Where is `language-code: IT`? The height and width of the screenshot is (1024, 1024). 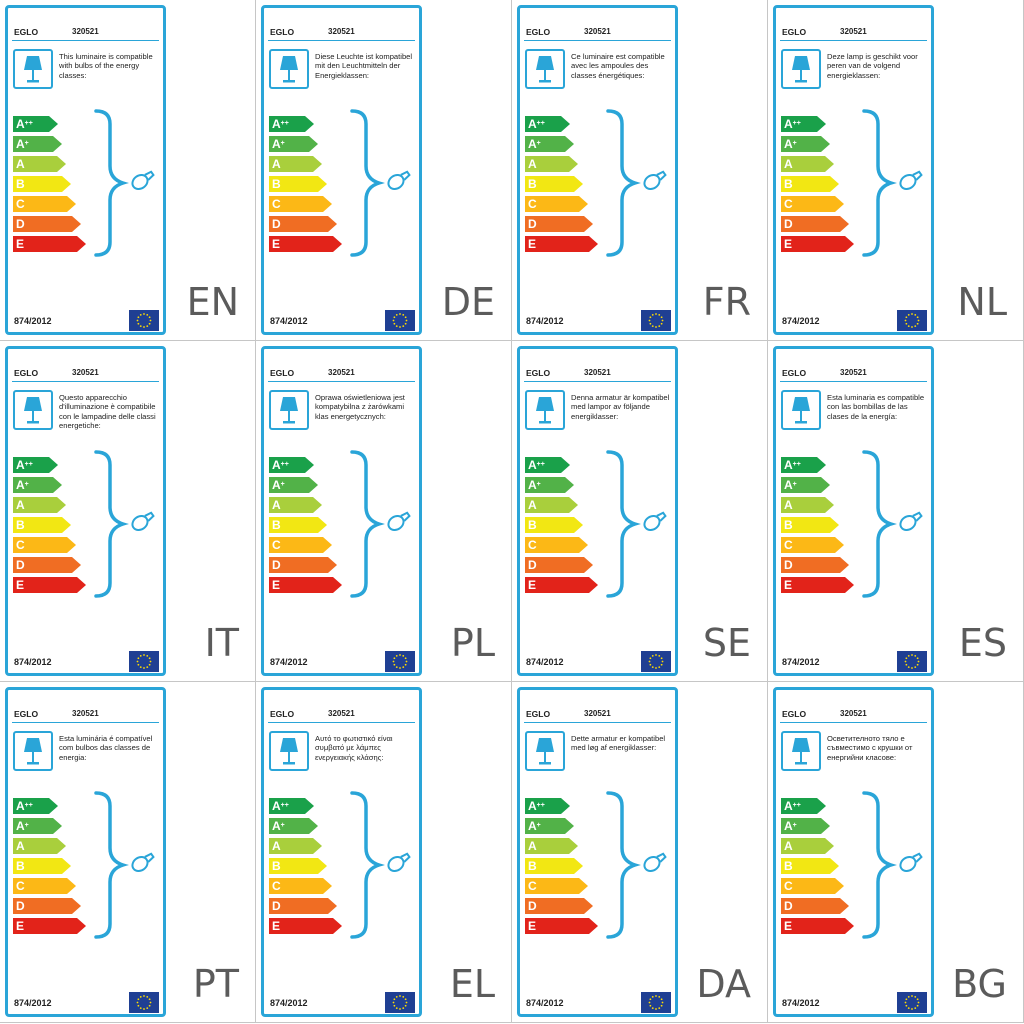
language-code: IT is located at coordinates (221, 643).